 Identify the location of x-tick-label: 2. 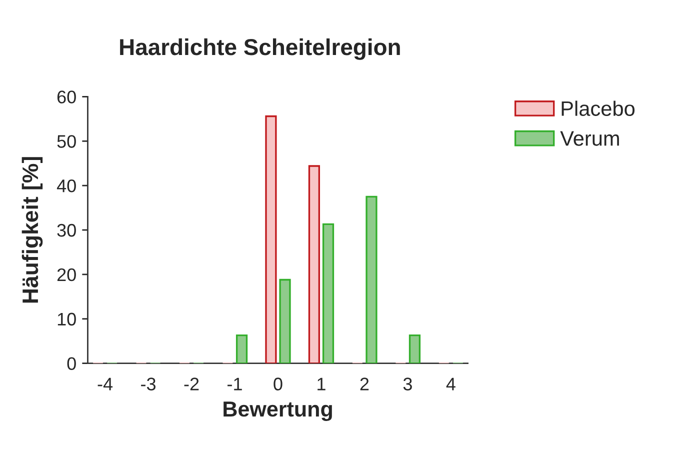
(364, 384).